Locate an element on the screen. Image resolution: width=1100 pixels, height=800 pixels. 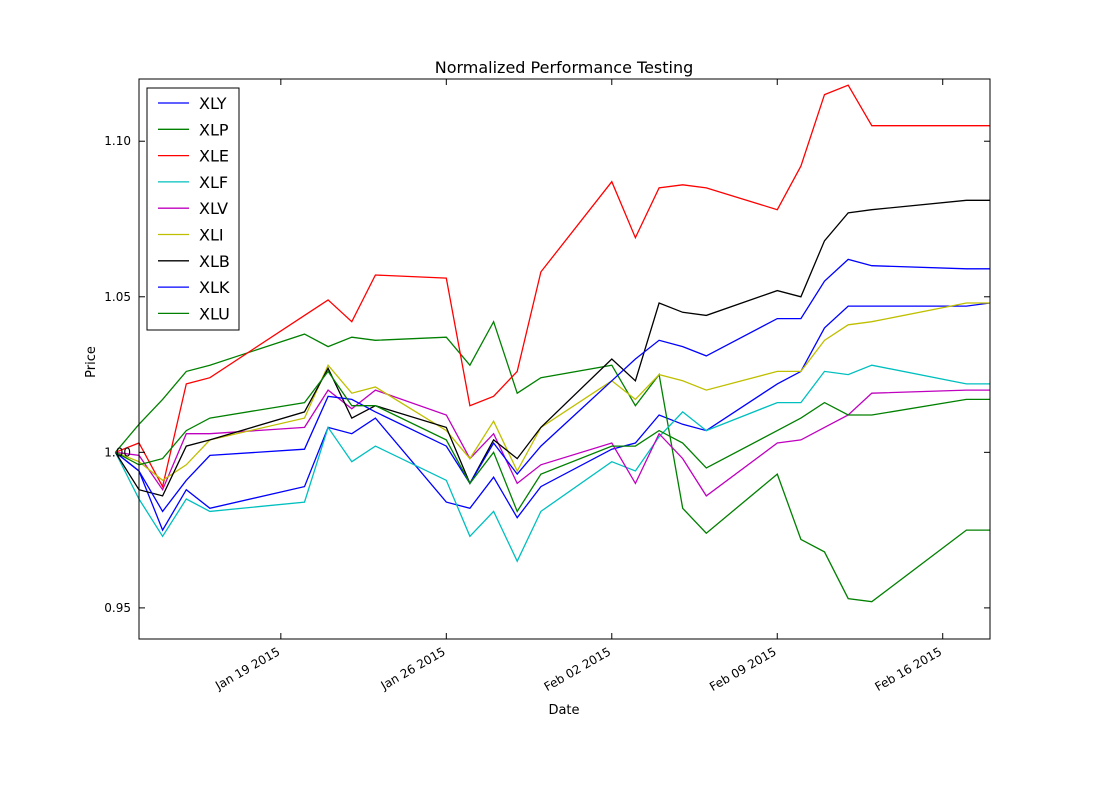
legend-label-xlb: XLB is located at coordinates (214, 261).